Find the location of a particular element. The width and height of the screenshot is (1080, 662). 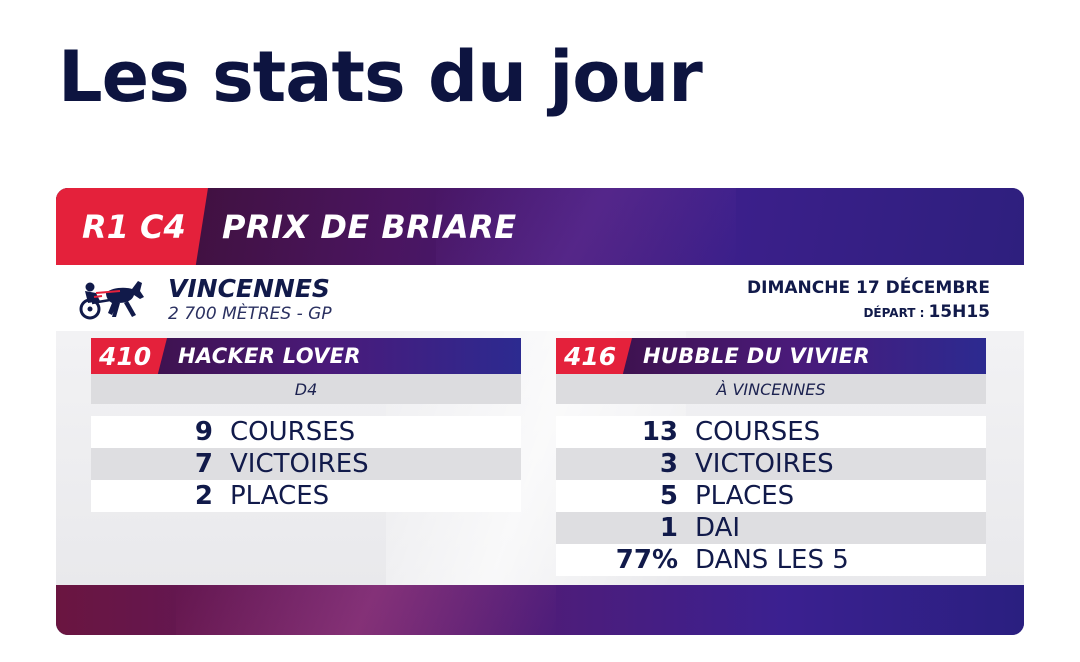

venue-name: VINCENNES is located at coordinates (249, 288).